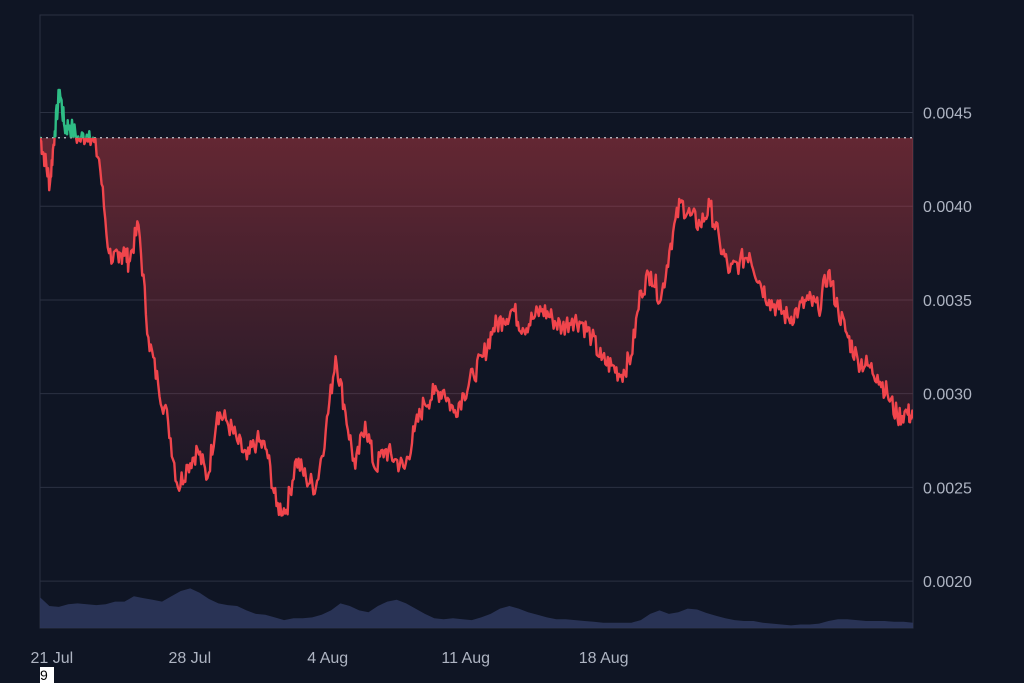 This screenshot has height=683, width=1024. I want to click on y-tick-label: 0.0045, so click(947, 113).